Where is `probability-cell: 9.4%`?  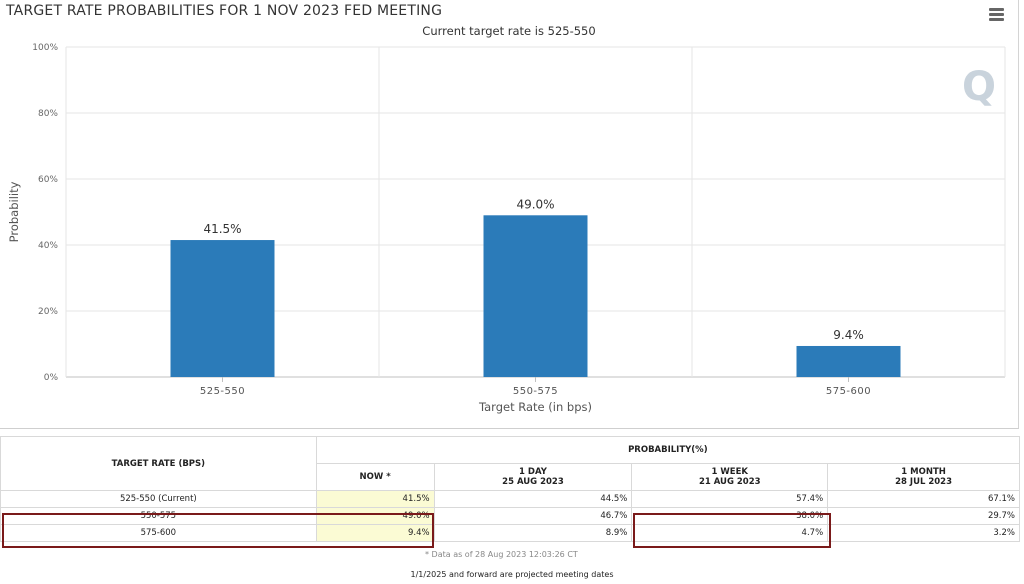
probability-cell: 9.4% is located at coordinates (375, 533).